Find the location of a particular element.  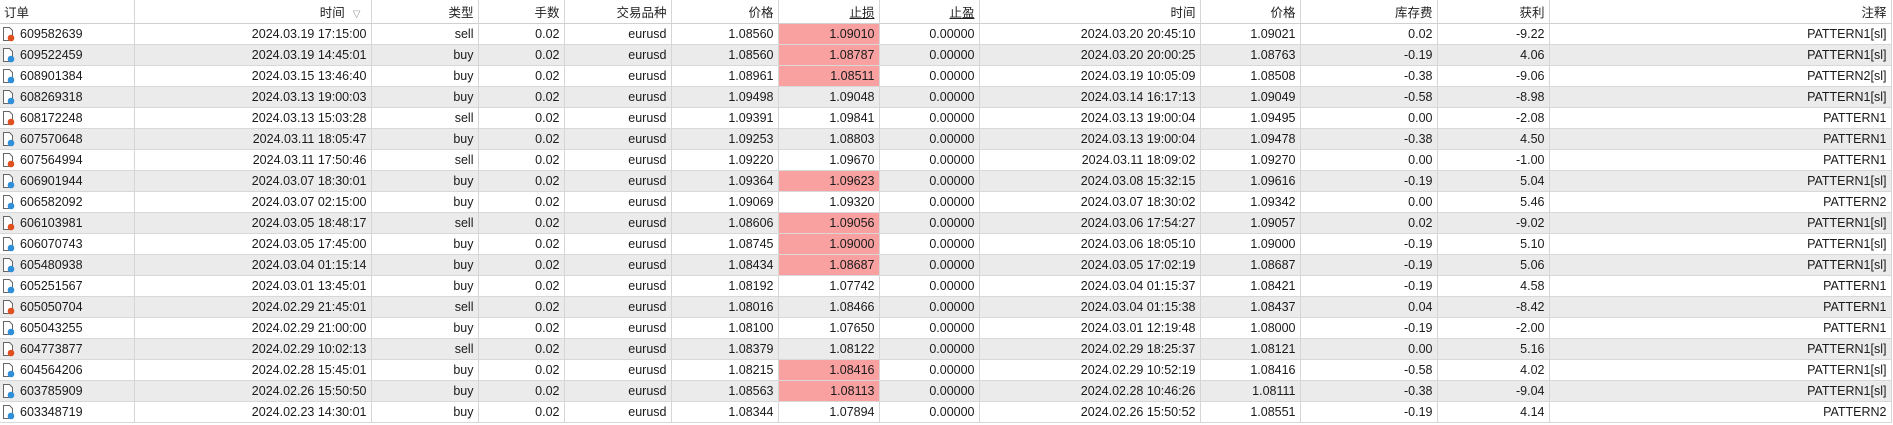

column-open-price-header: 价格 is located at coordinates (725, 12).